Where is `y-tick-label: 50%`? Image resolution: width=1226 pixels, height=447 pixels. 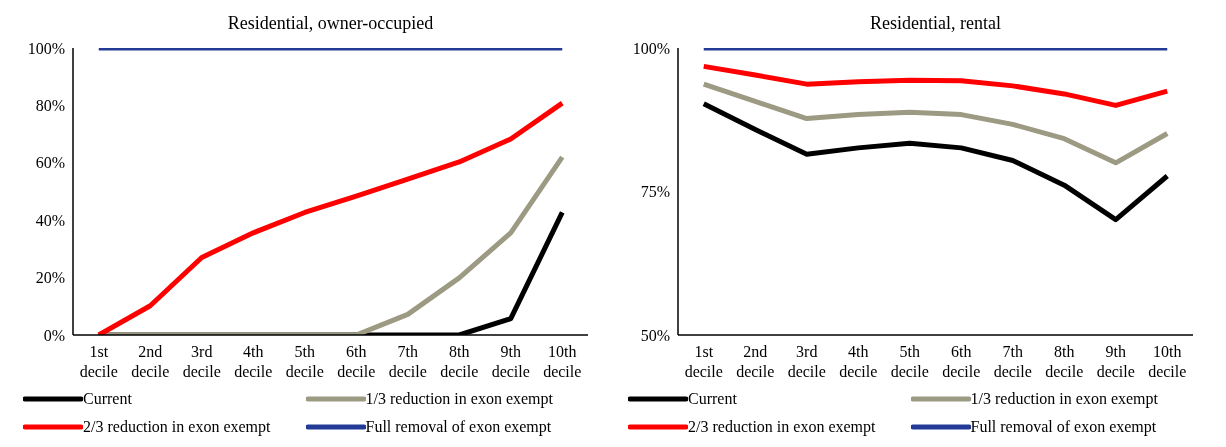 y-tick-label: 50% is located at coordinates (655, 335).